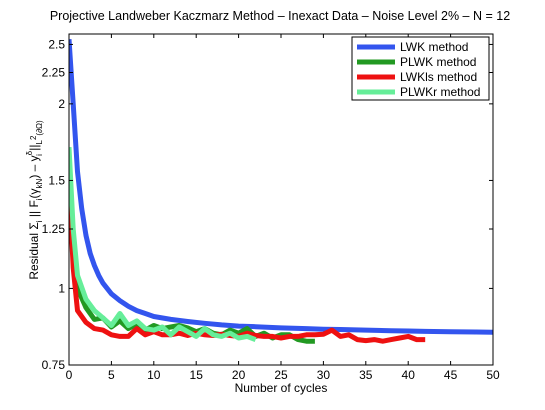  Describe the element at coordinates (34, 210) in the screenshot. I see `ylabel-middle: || F` at that location.